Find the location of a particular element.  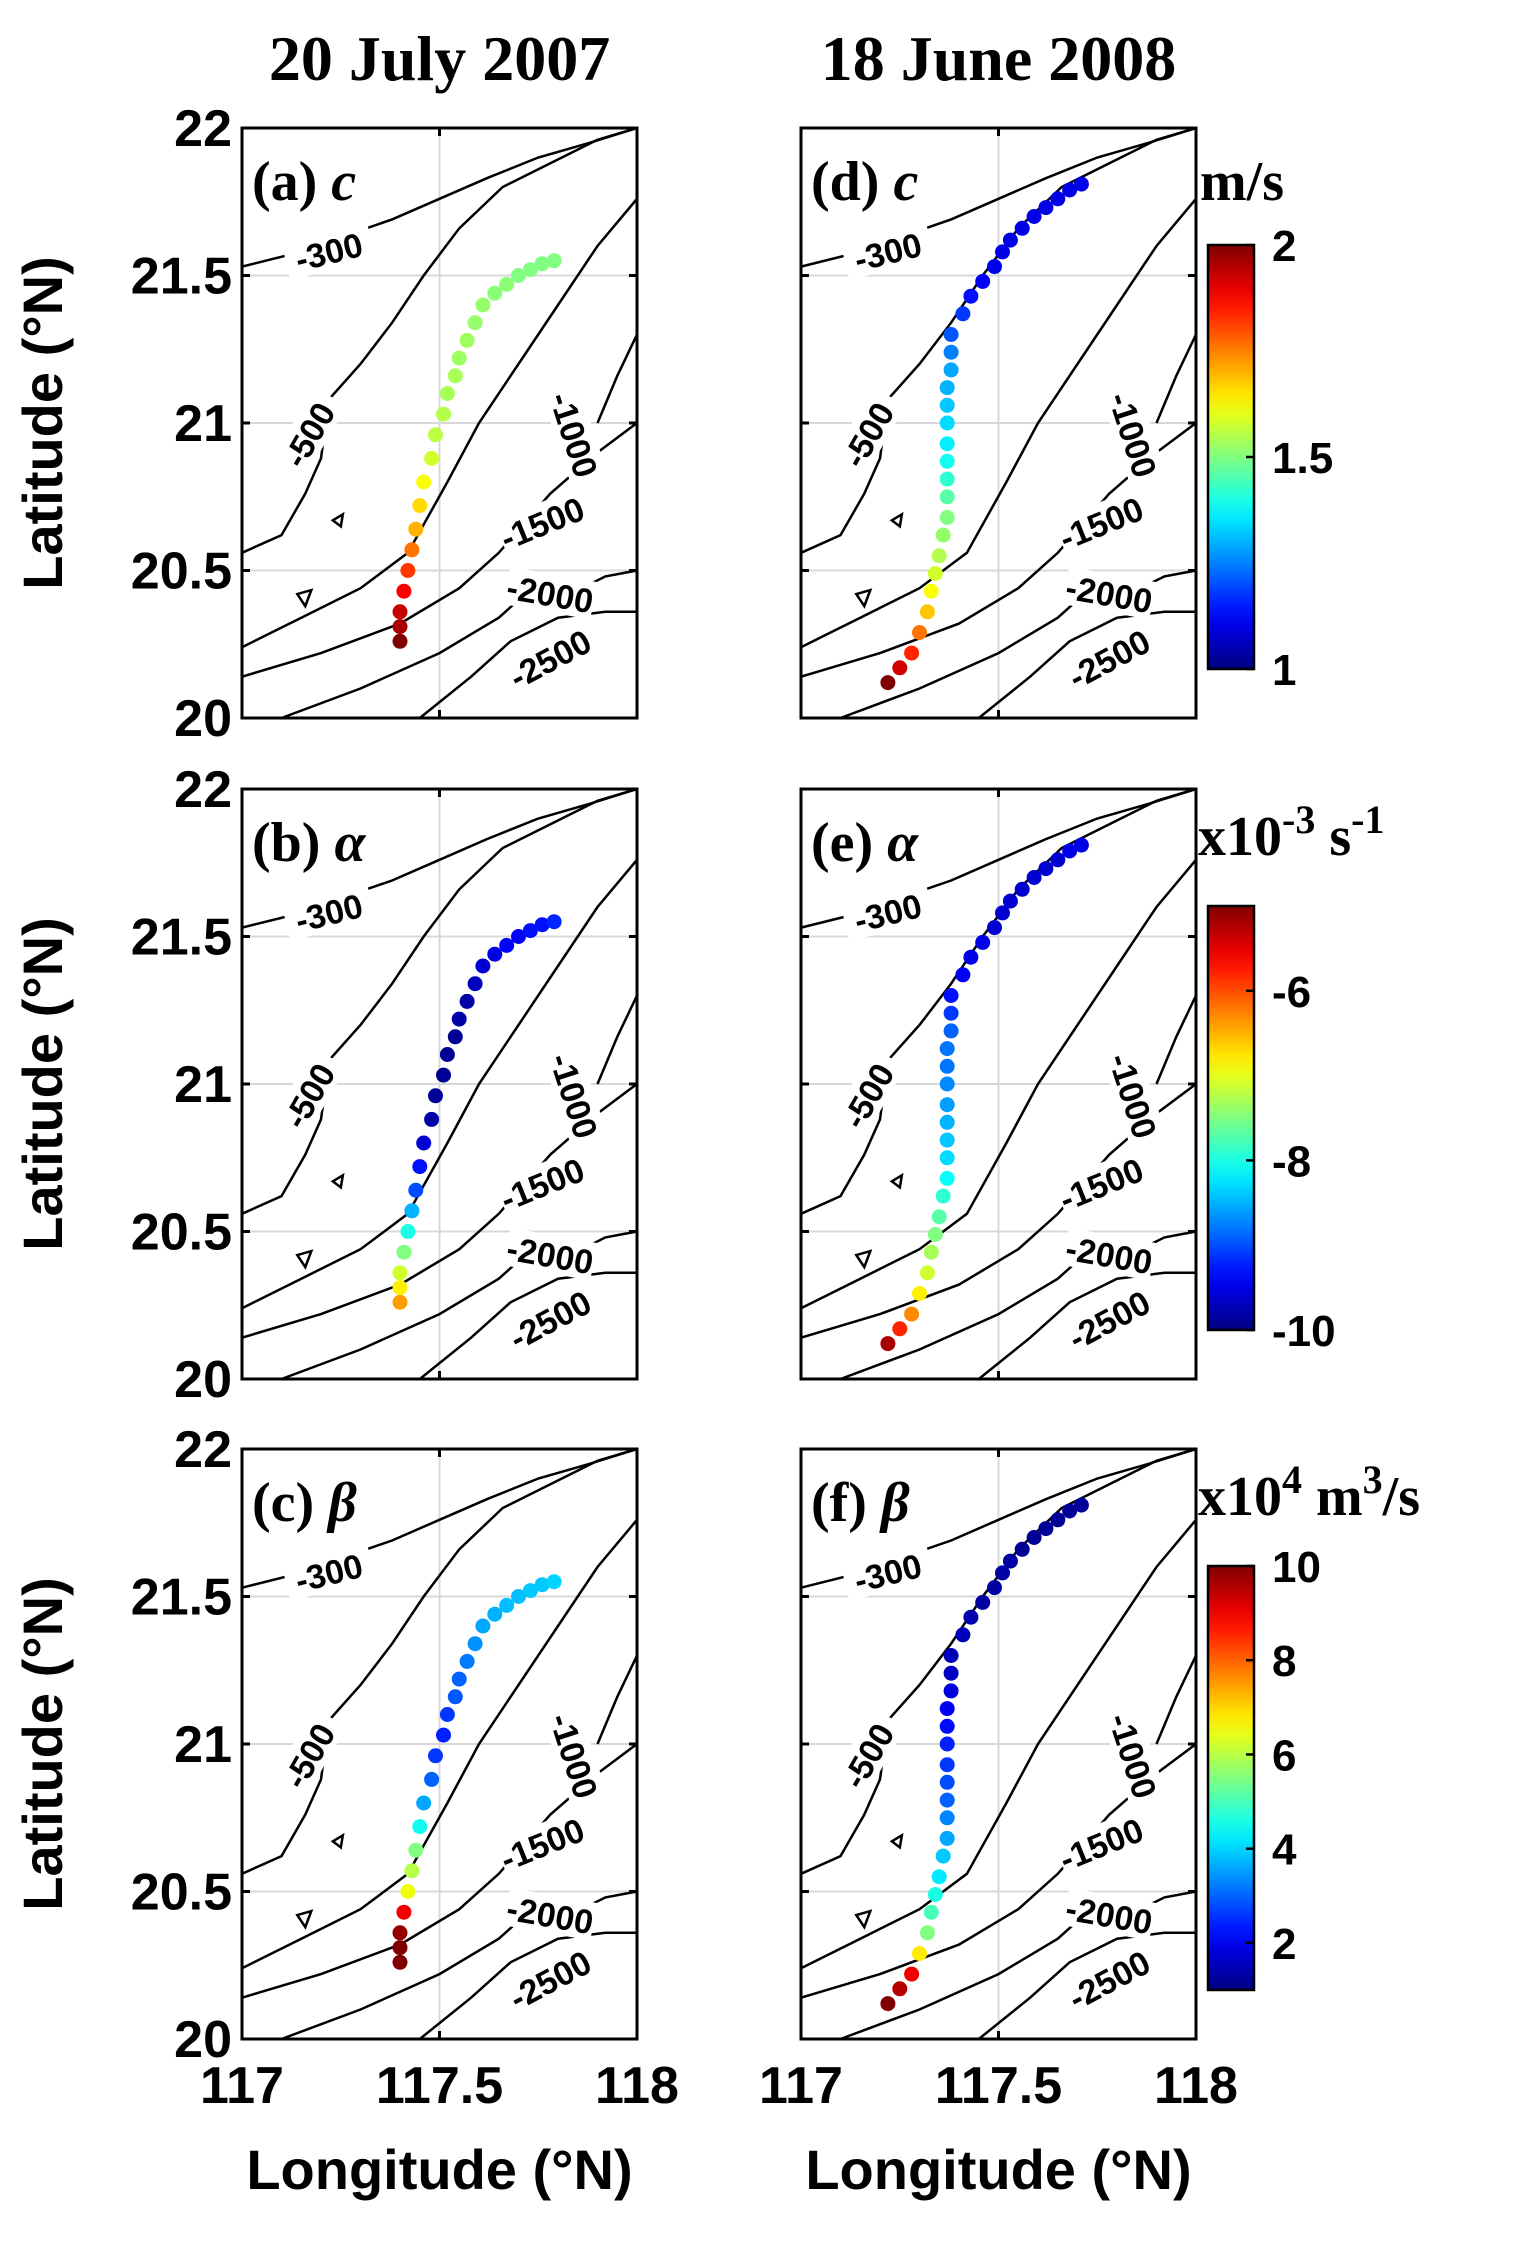

colorbar-tick-label: 8 is located at coordinates (1284, 1661).